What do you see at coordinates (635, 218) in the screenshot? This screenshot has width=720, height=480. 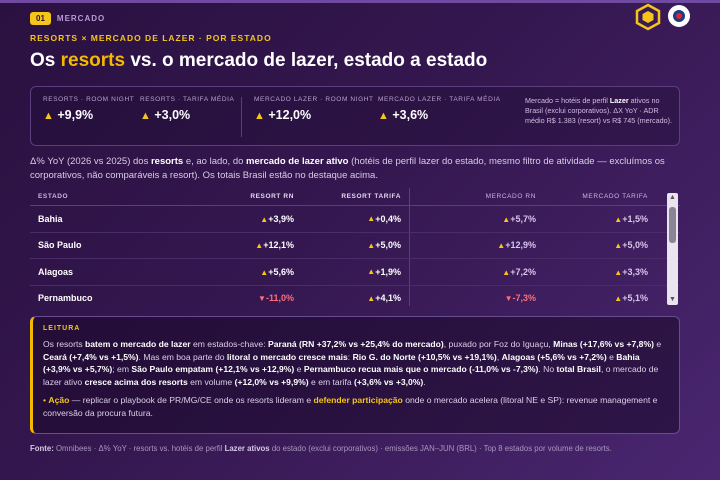 I see `cell-value: +1,5%` at bounding box center [635, 218].